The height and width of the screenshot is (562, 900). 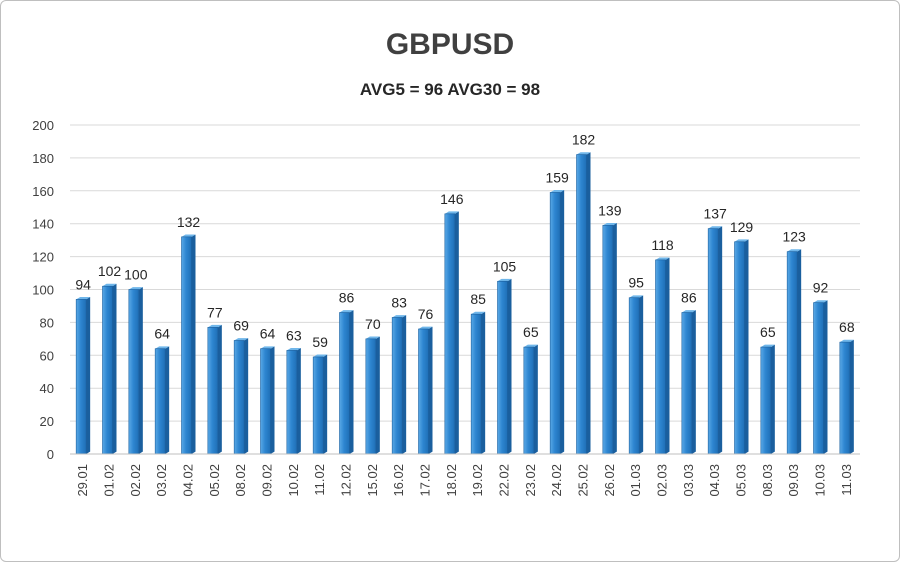 What do you see at coordinates (215, 312) in the screenshot?
I see `data-label: 77` at bounding box center [215, 312].